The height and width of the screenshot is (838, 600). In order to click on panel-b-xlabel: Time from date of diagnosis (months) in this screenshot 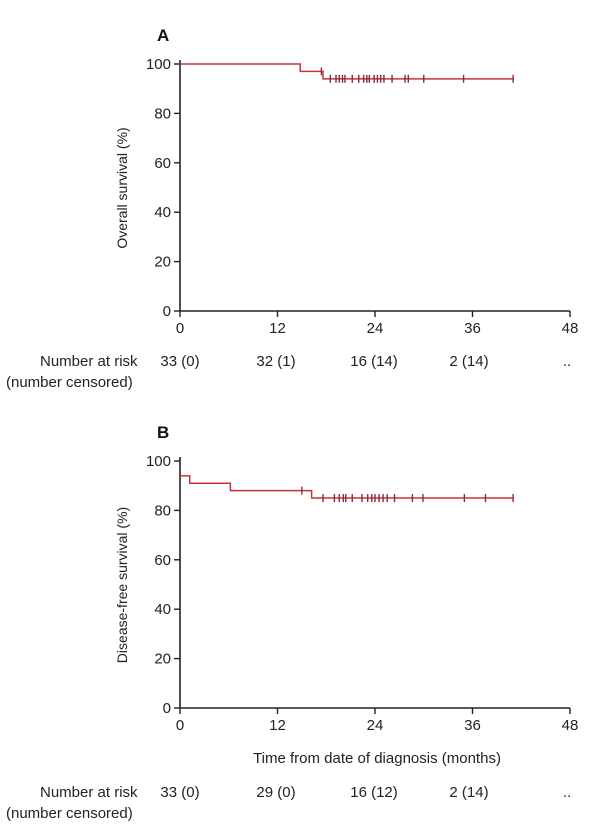, I will do `click(377, 758)`.